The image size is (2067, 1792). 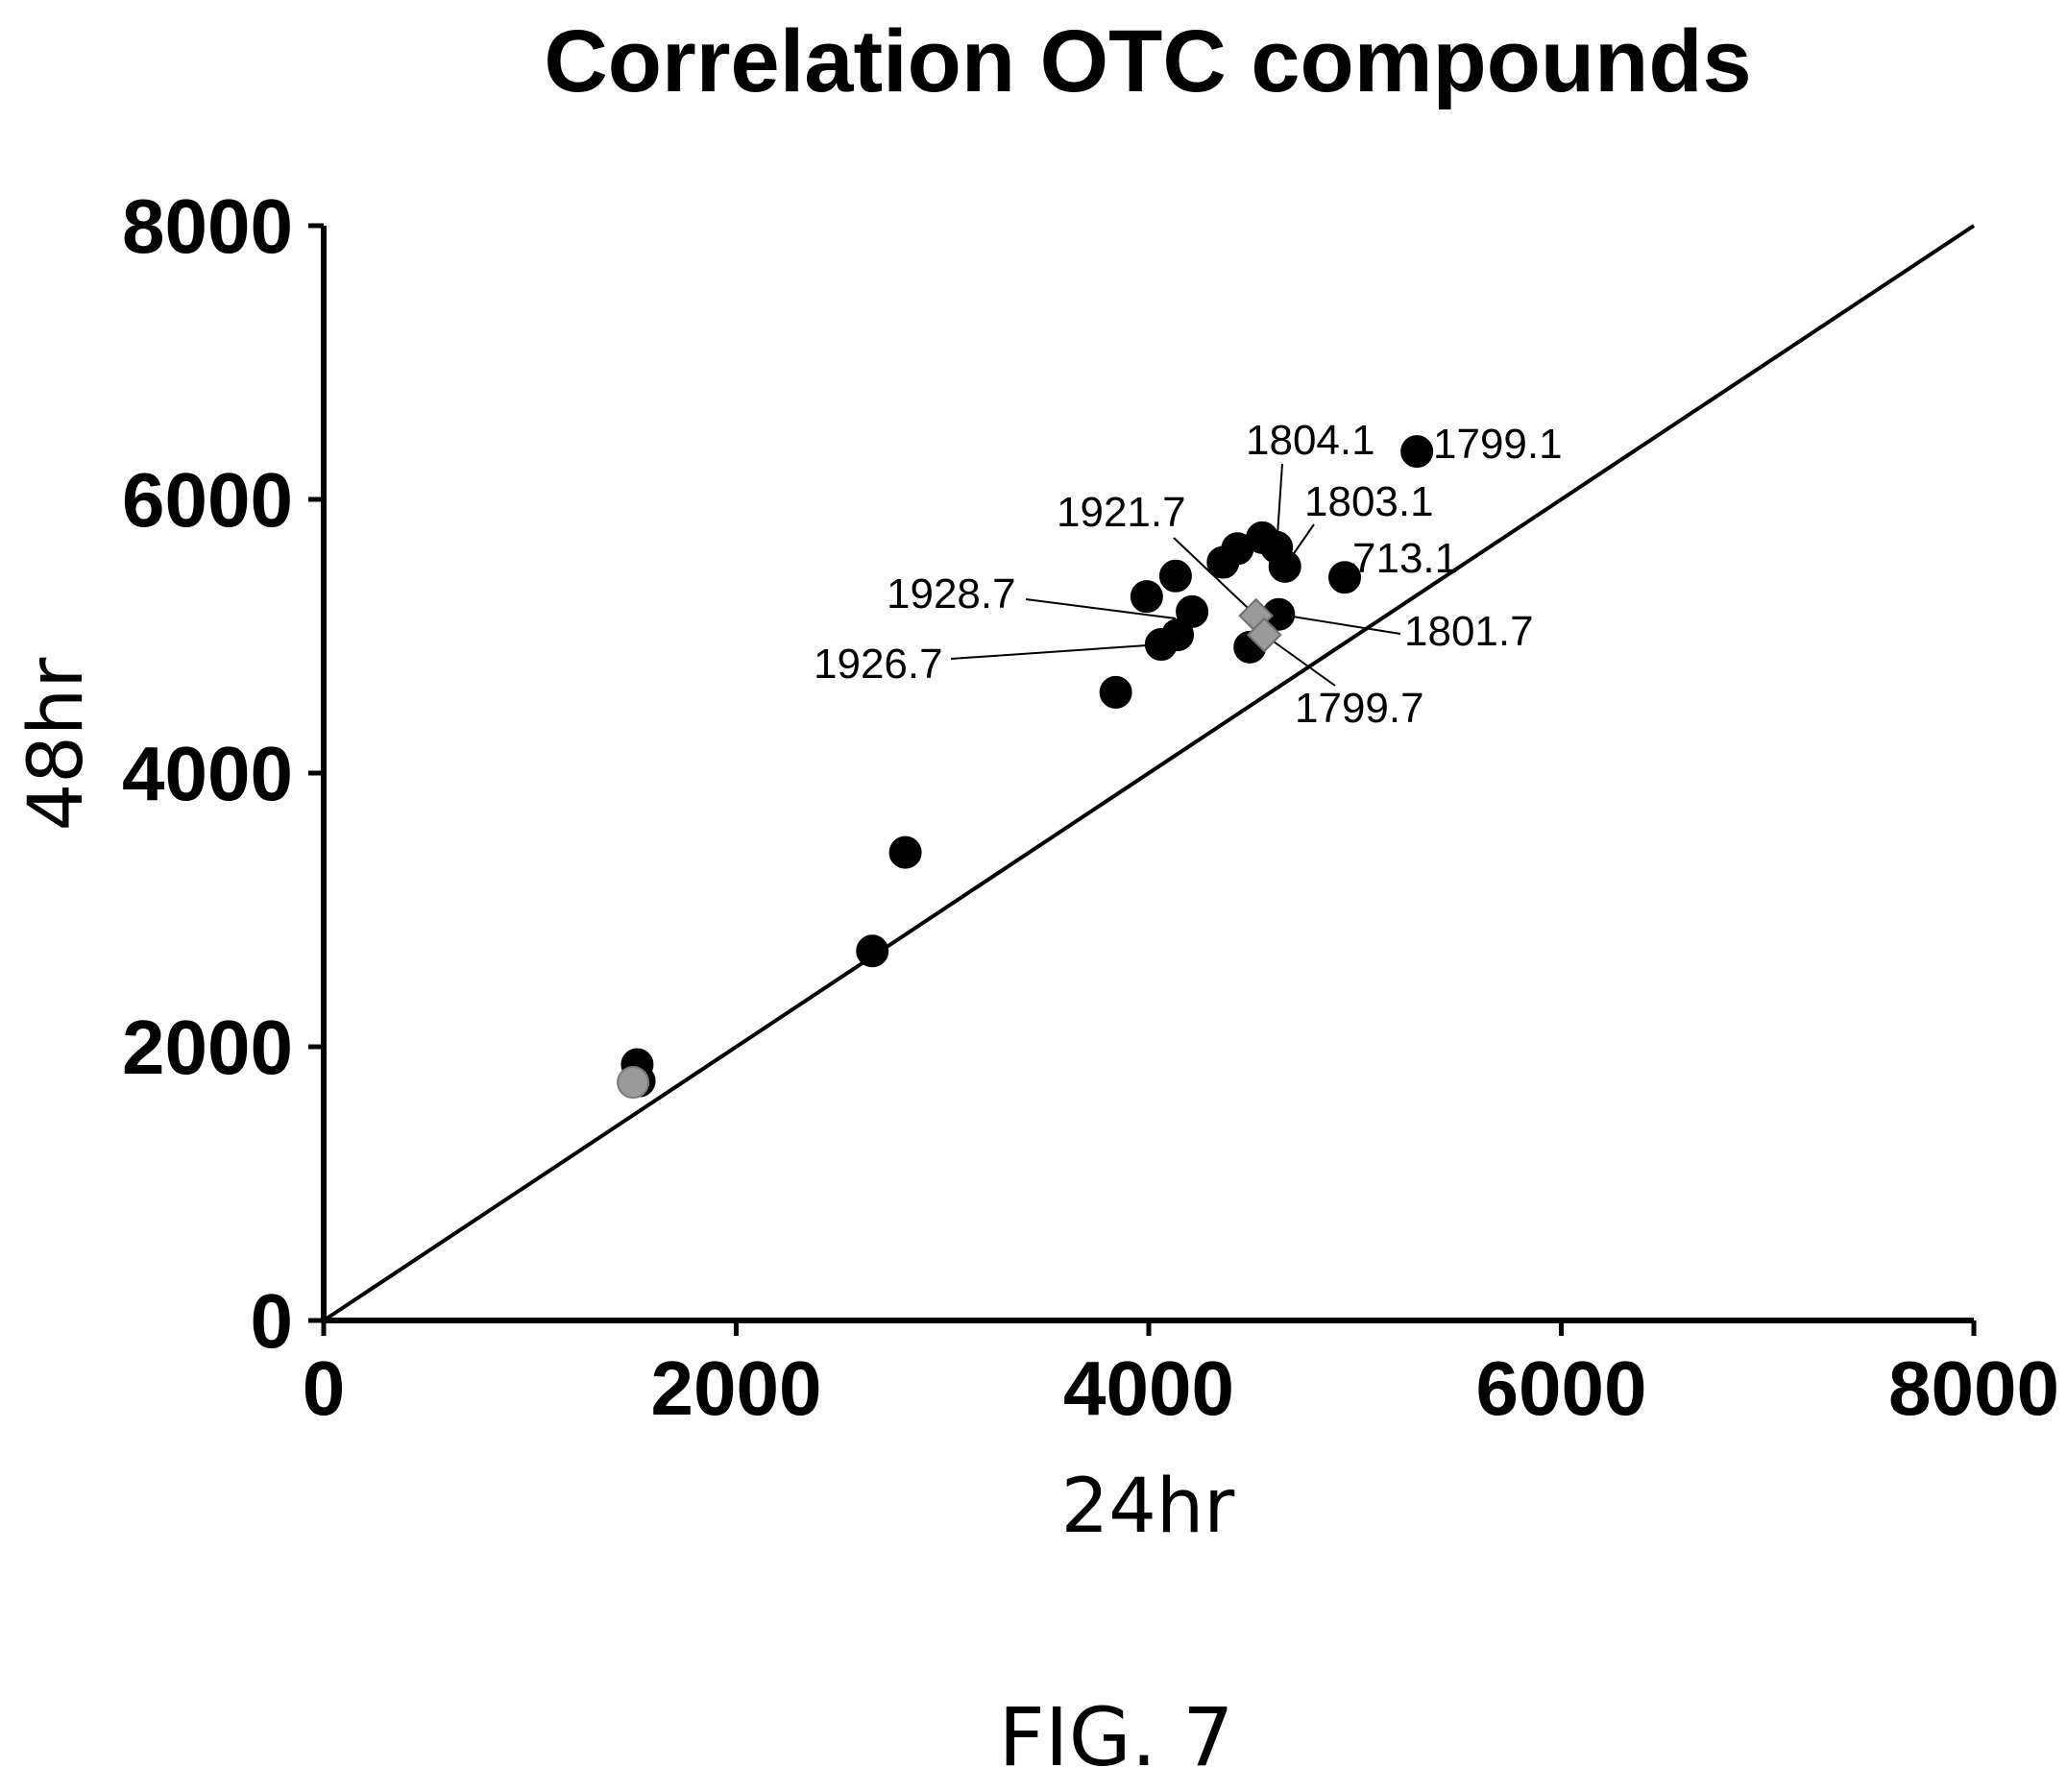 What do you see at coordinates (1360, 708) in the screenshot?
I see `annotation-label: 1799.7` at bounding box center [1360, 708].